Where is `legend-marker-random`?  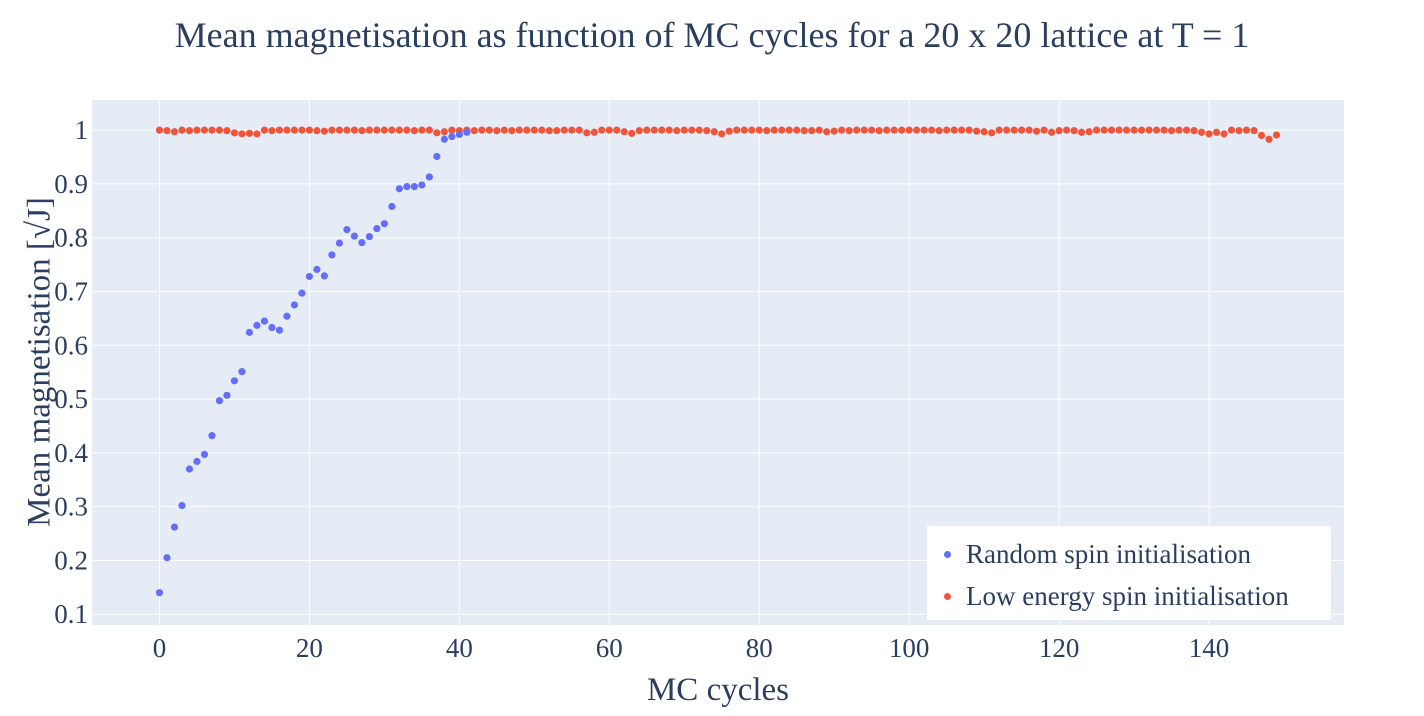 legend-marker-random is located at coordinates (947, 554).